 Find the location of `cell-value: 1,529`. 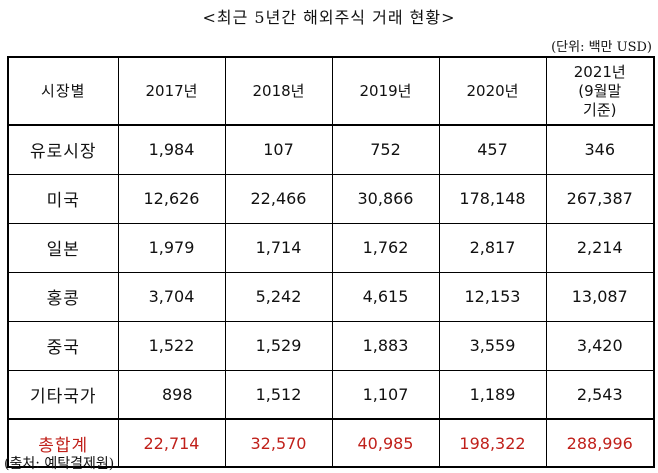

cell-value: 1,529 is located at coordinates (278, 345).